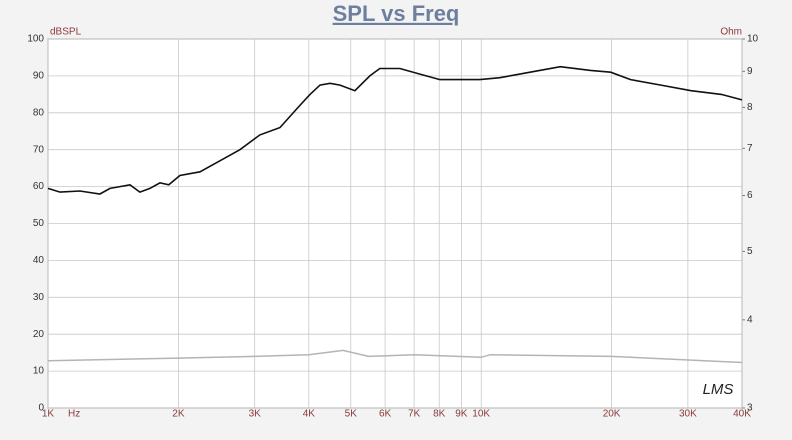 This screenshot has height=440, width=792. Describe the element at coordinates (750, 408) in the screenshot. I see `y2-tick-label: 3` at that location.